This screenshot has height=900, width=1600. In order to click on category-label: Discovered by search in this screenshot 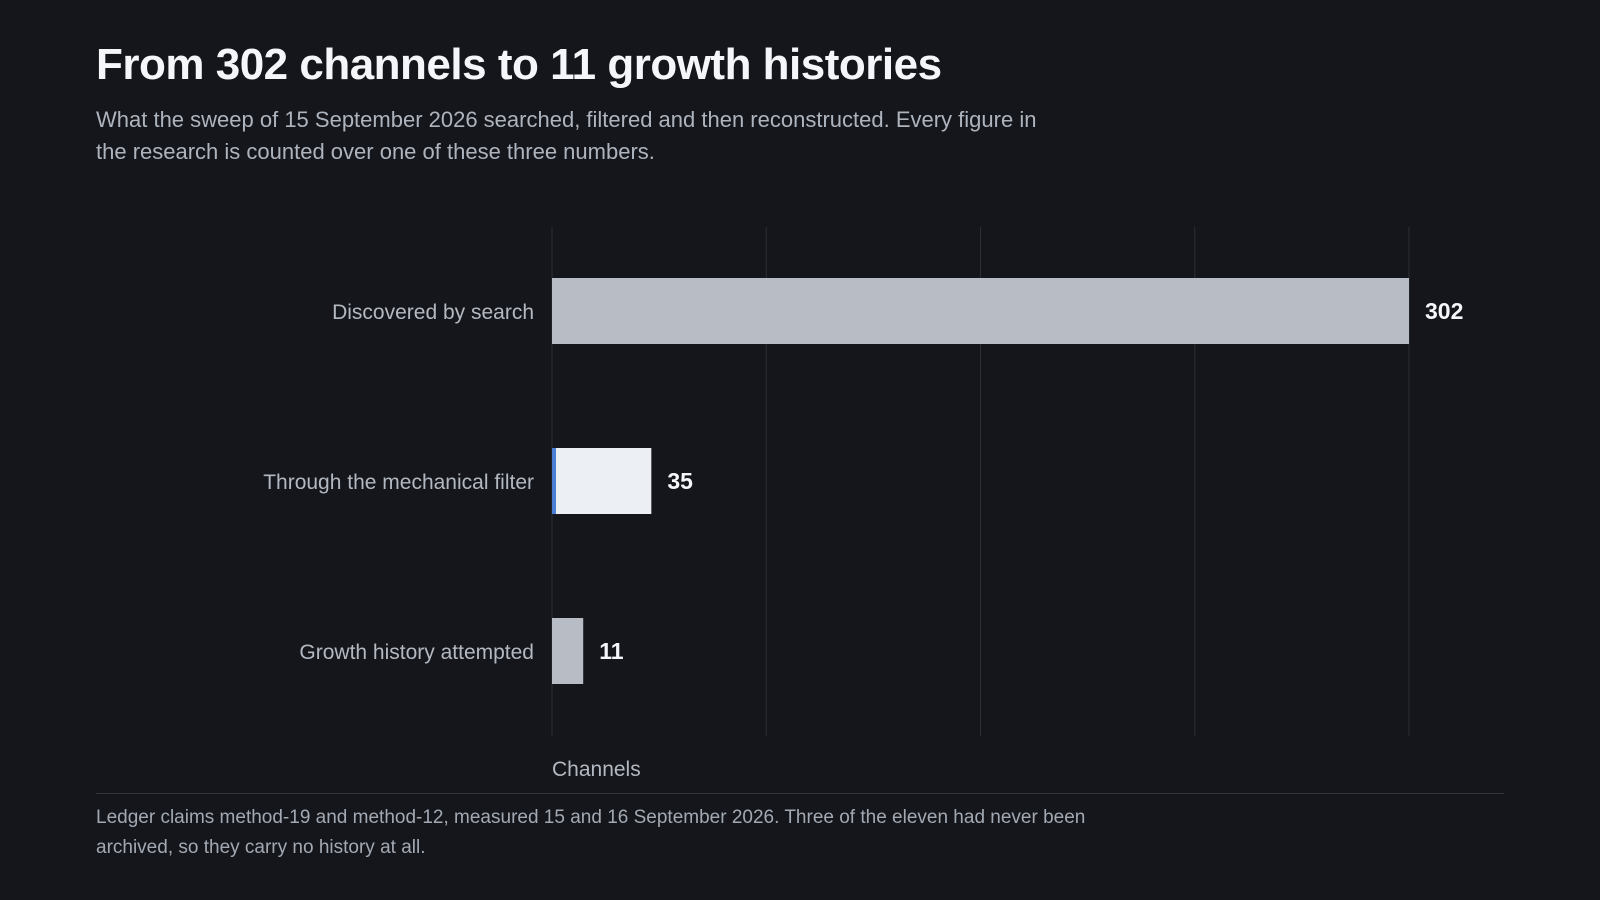, I will do `click(433, 312)`.